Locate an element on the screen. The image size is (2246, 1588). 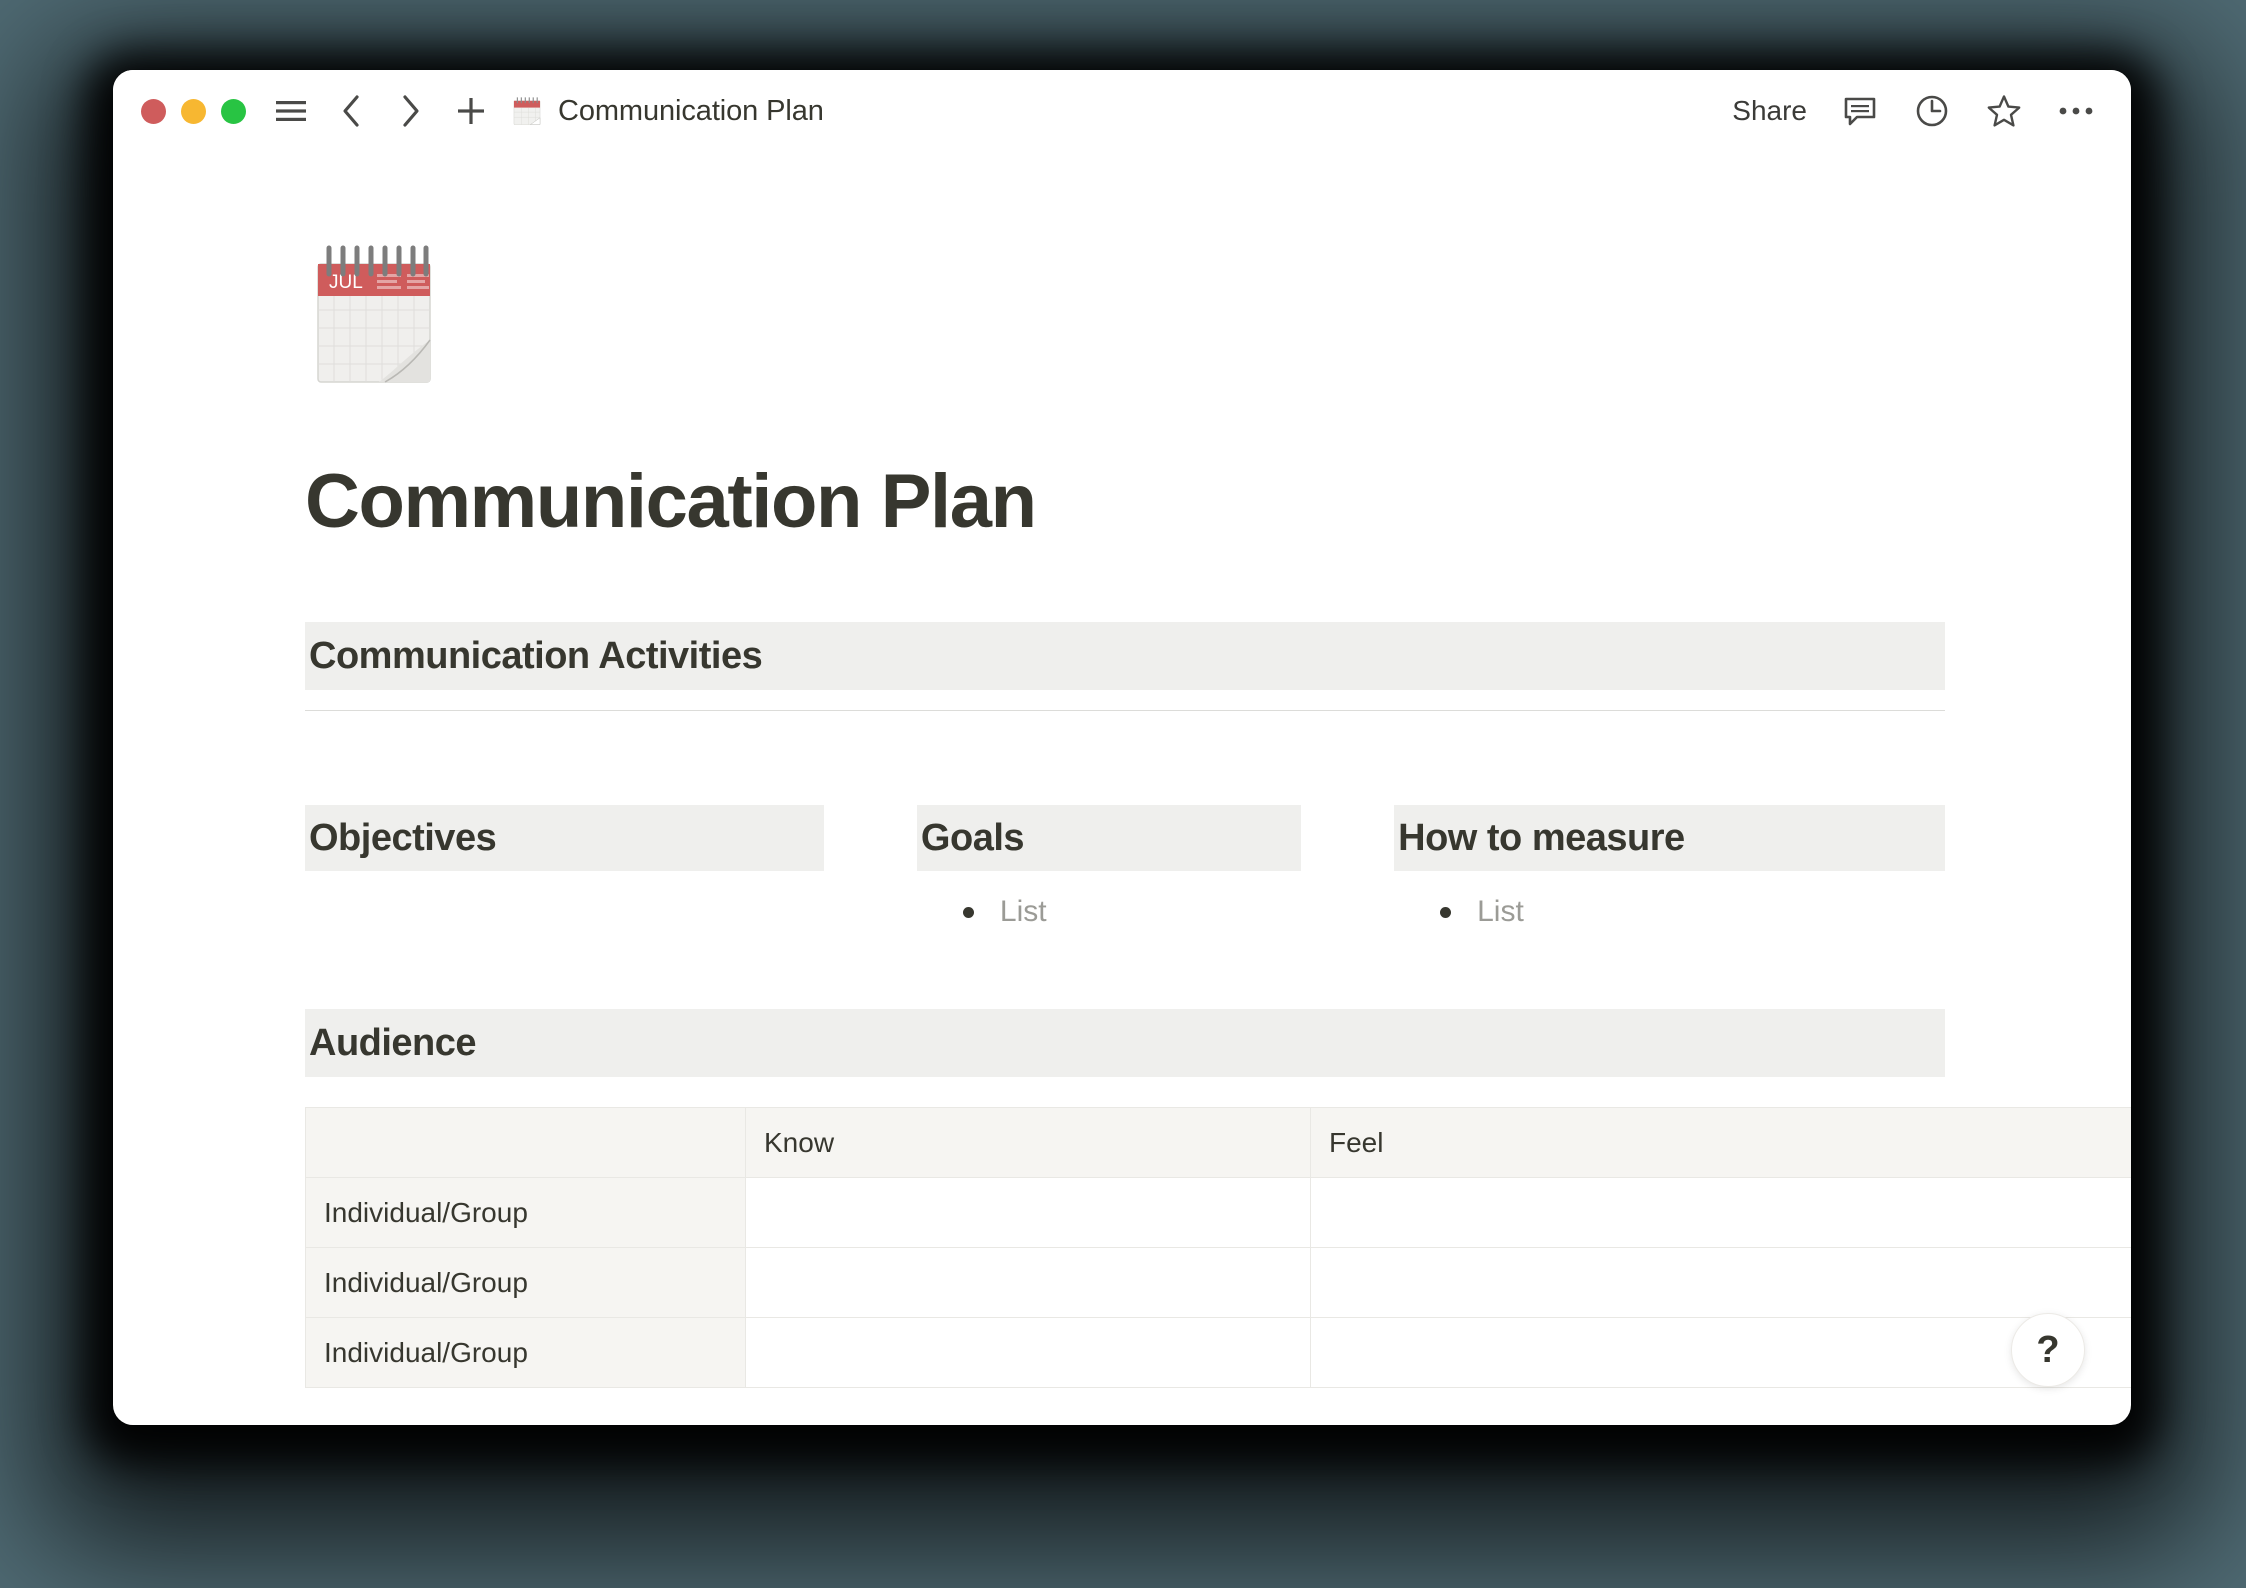
column-heading-how-to-measure: How to measure is located at coordinates (1669, 838).